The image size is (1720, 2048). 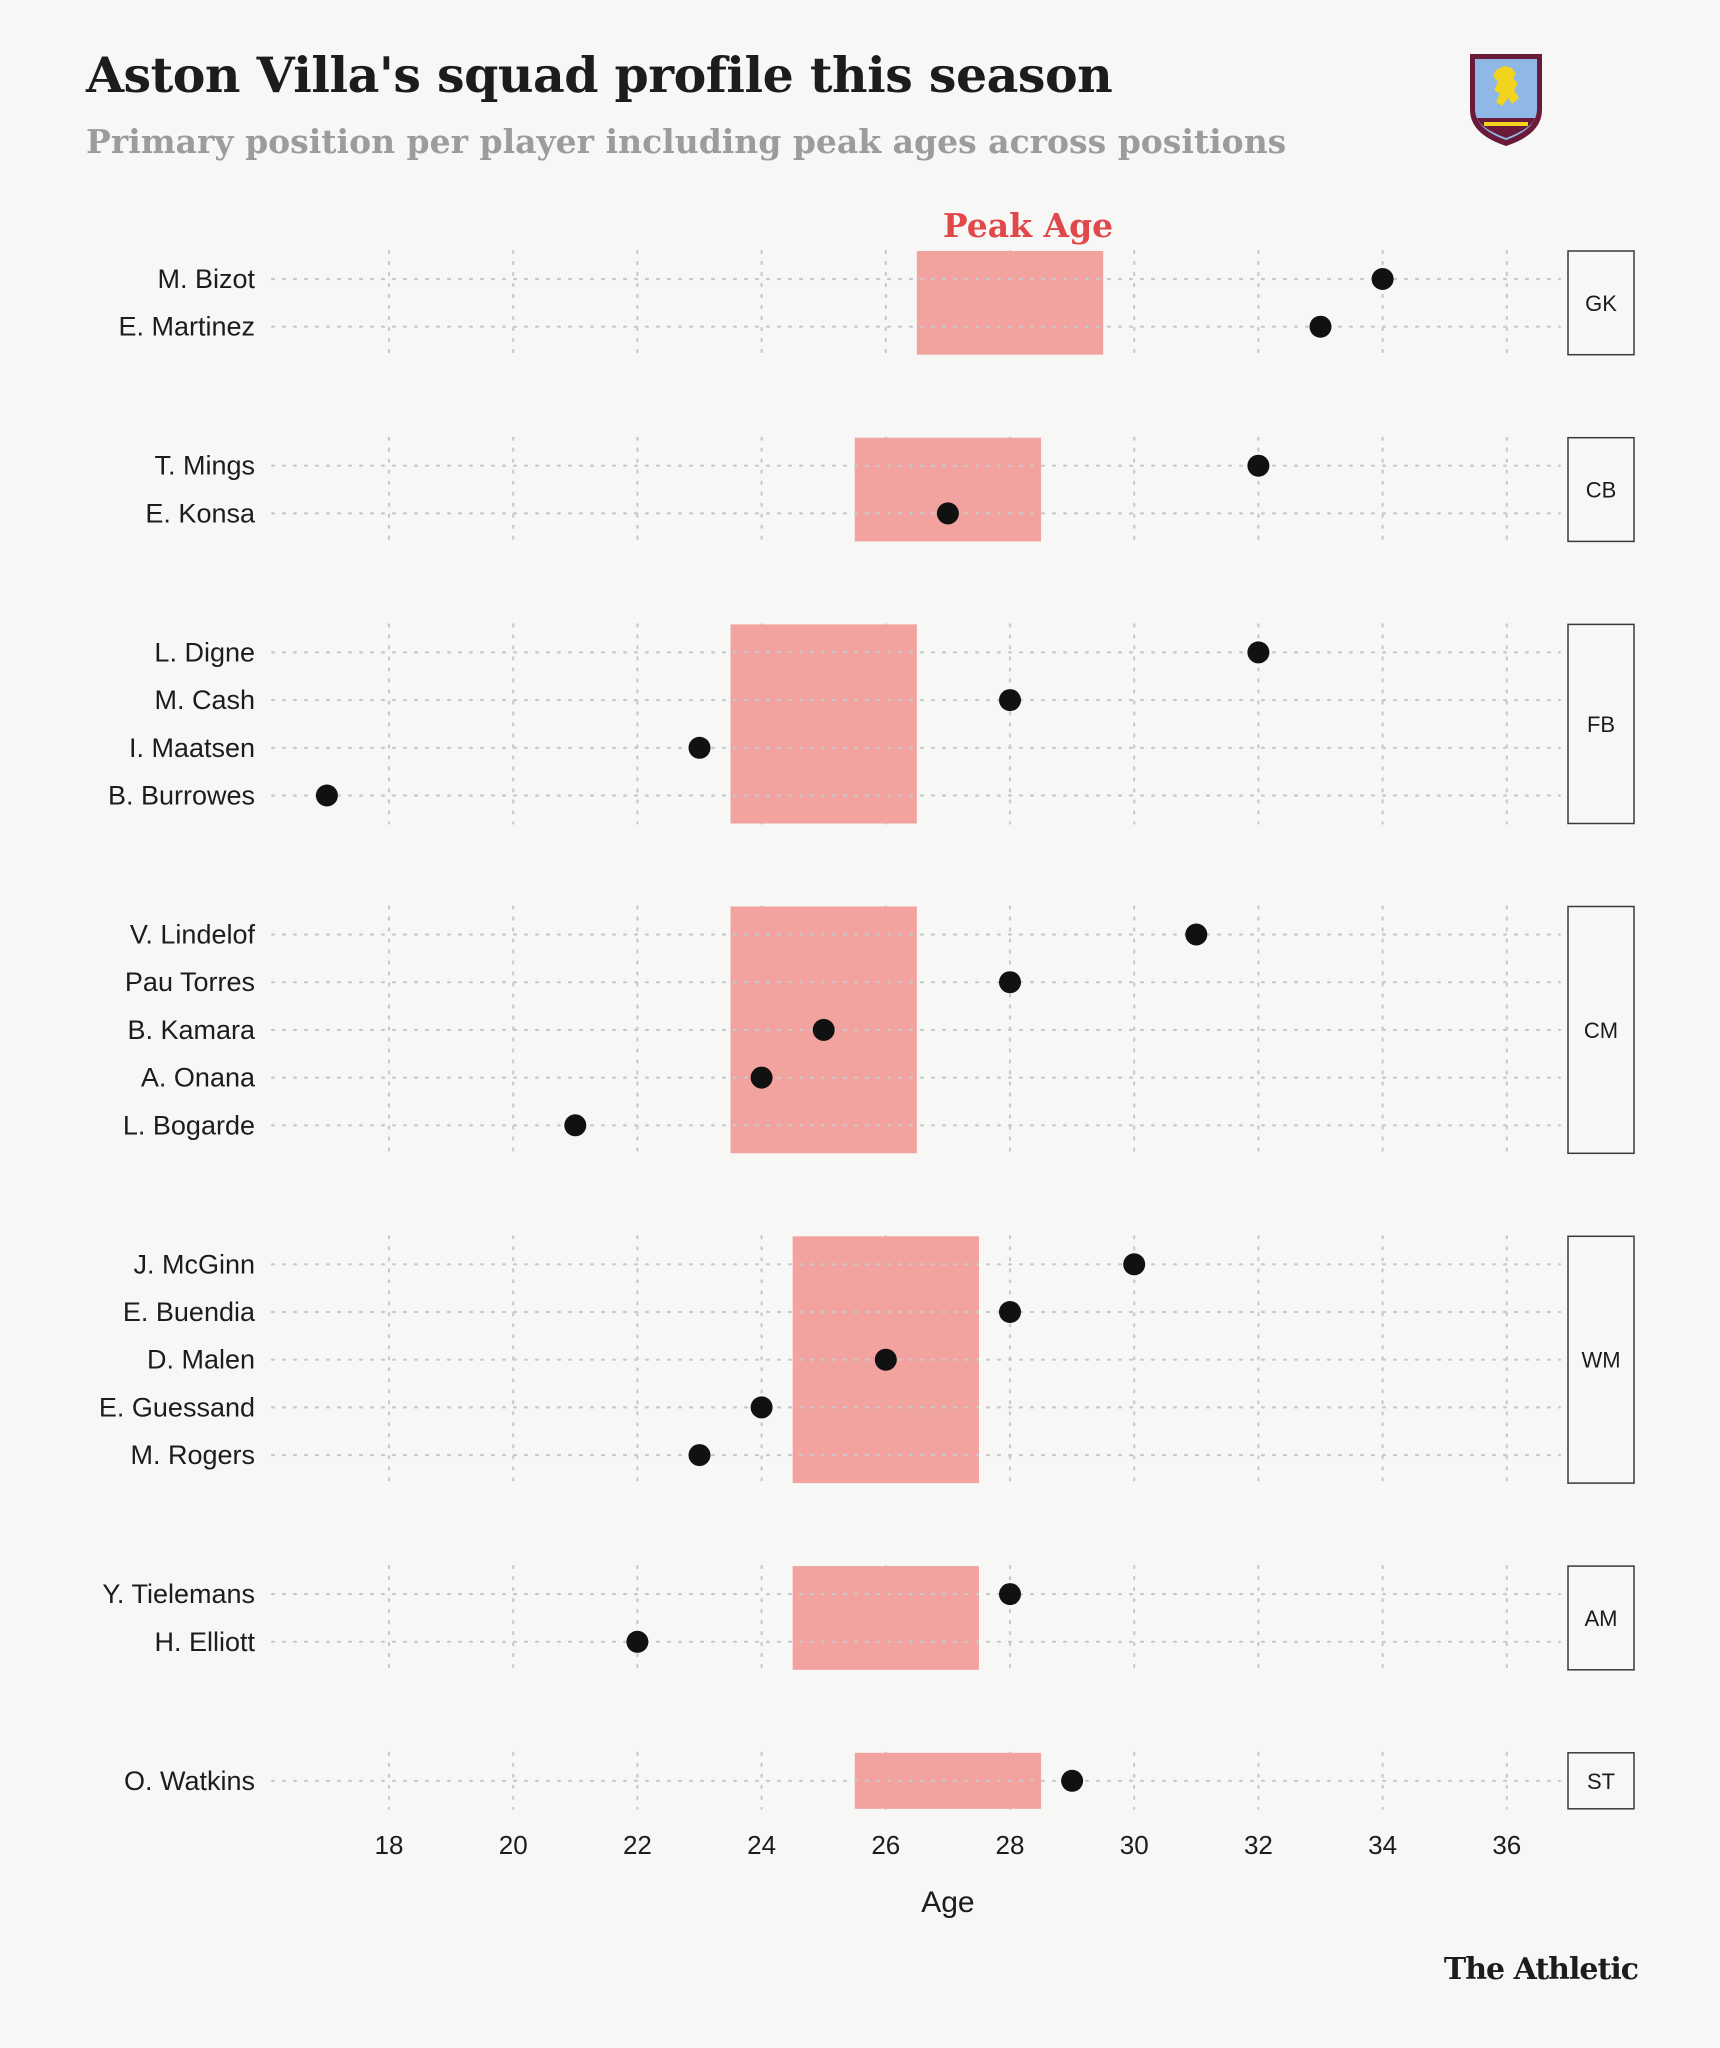 What do you see at coordinates (947, 1902) in the screenshot?
I see `x-axis-label: Age` at bounding box center [947, 1902].